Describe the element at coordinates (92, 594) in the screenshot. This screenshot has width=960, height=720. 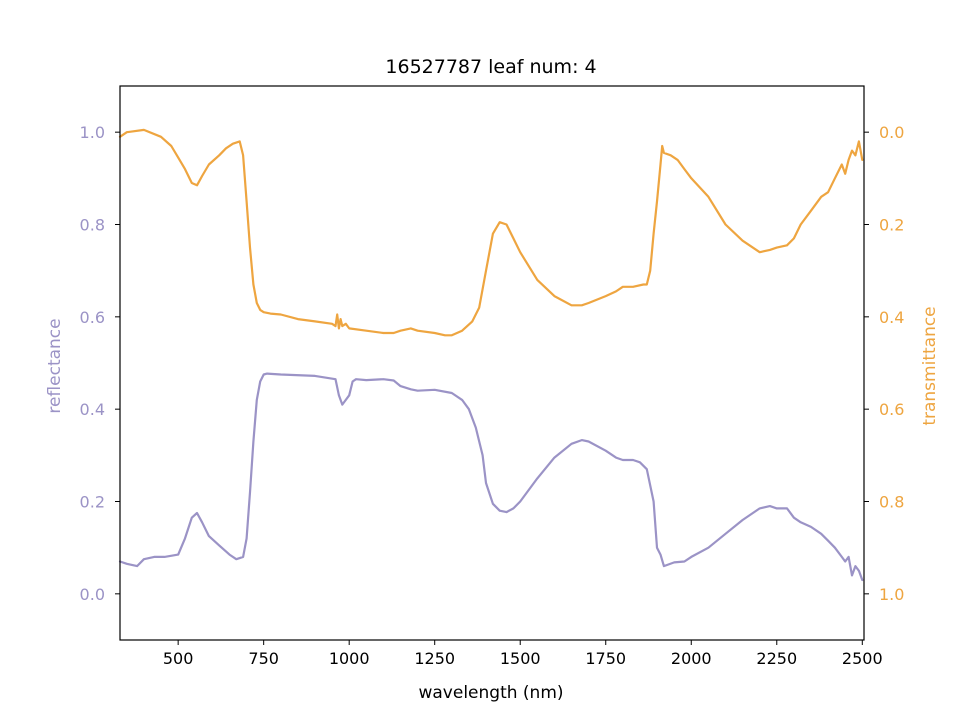
I see `left-tick-label: 0.0` at that location.